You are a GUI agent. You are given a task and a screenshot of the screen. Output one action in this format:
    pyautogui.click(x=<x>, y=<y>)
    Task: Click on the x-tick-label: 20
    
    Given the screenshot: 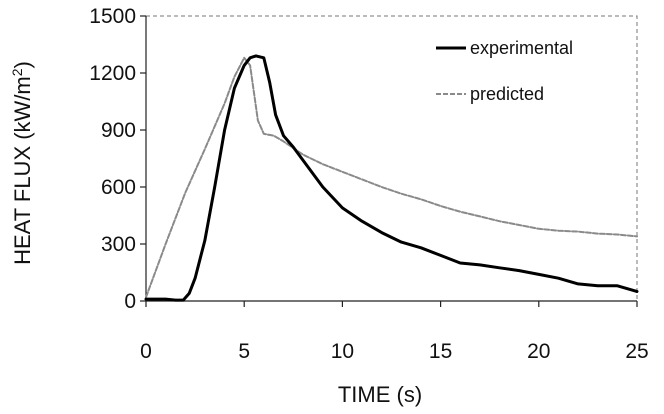 What is the action you would take?
    pyautogui.click(x=538, y=351)
    